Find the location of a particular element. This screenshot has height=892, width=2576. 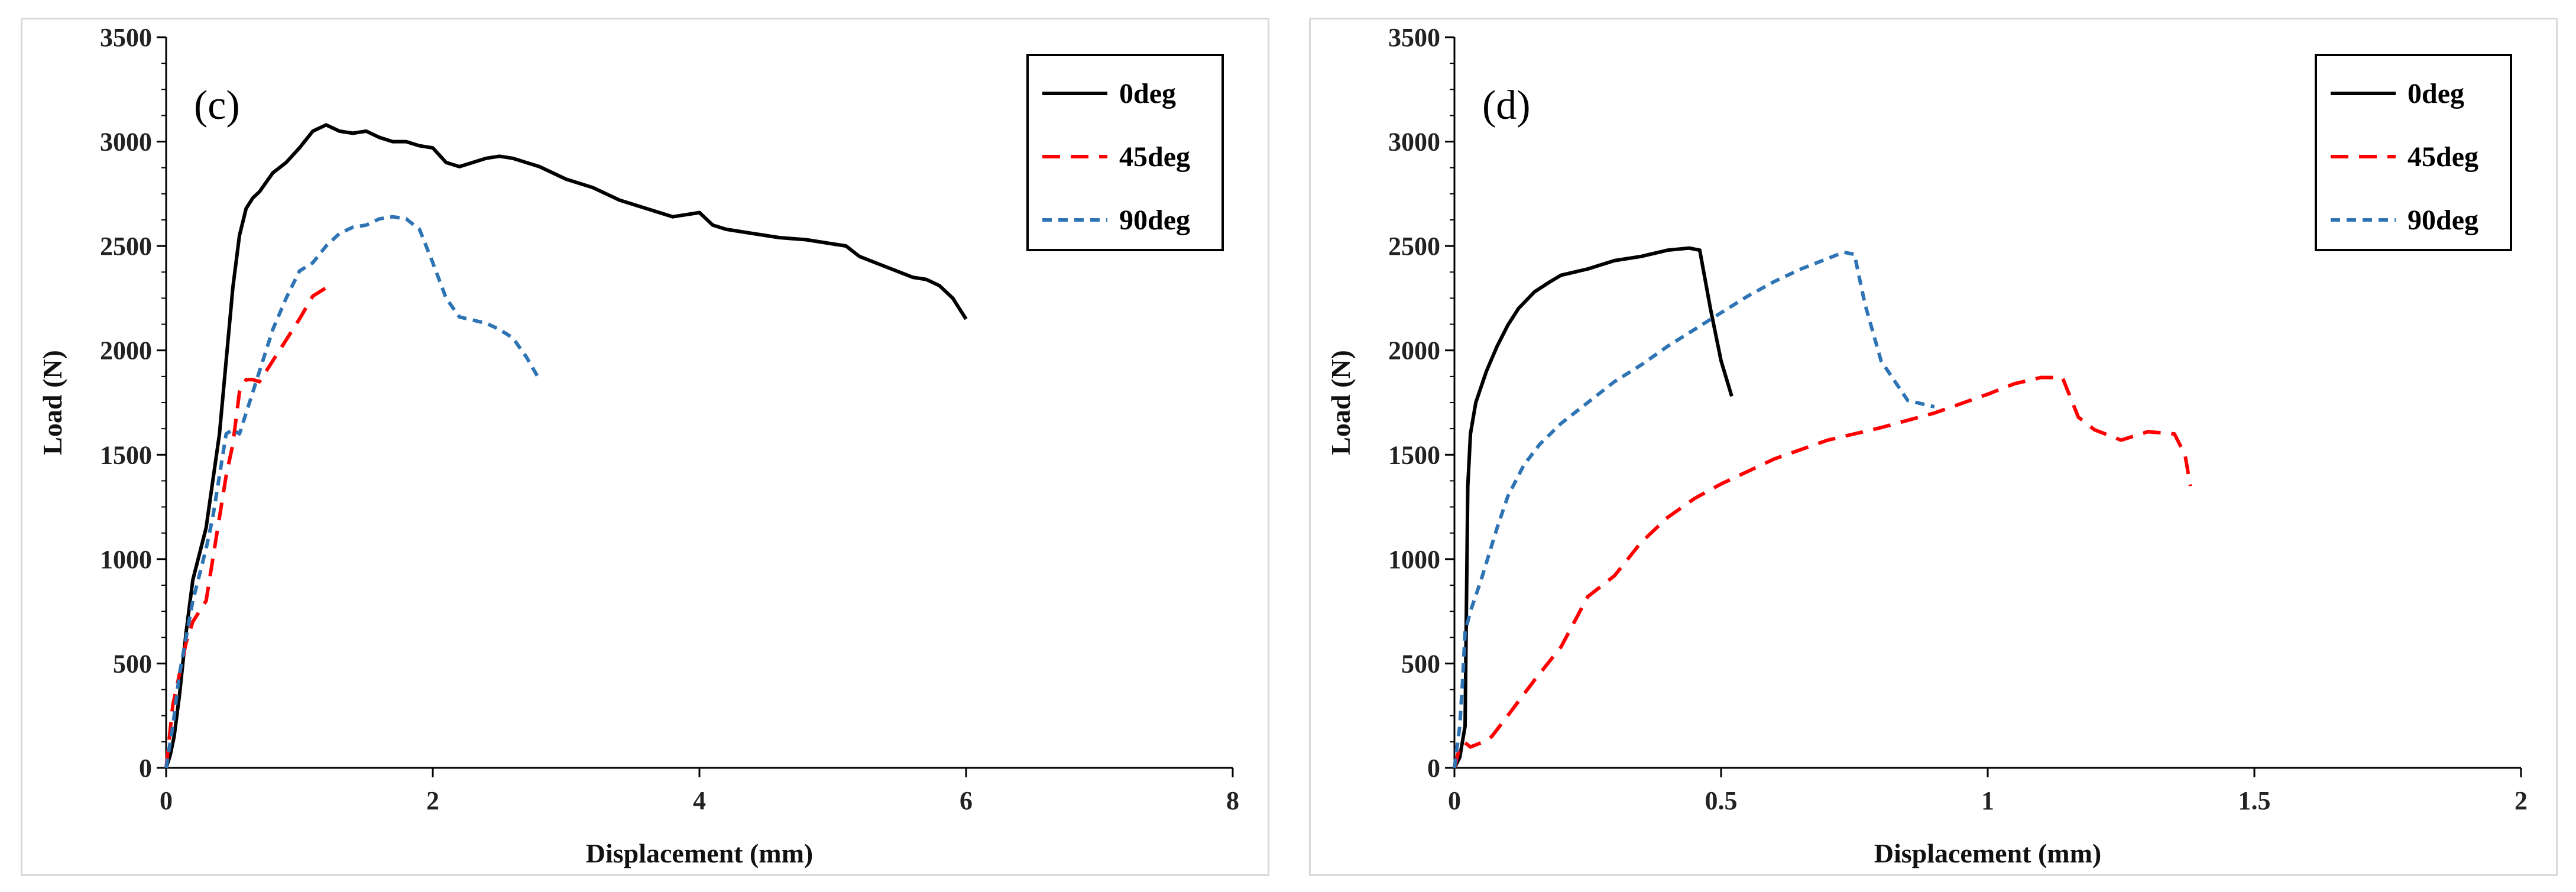

x-tick-label: 0.5 is located at coordinates (1721, 800).